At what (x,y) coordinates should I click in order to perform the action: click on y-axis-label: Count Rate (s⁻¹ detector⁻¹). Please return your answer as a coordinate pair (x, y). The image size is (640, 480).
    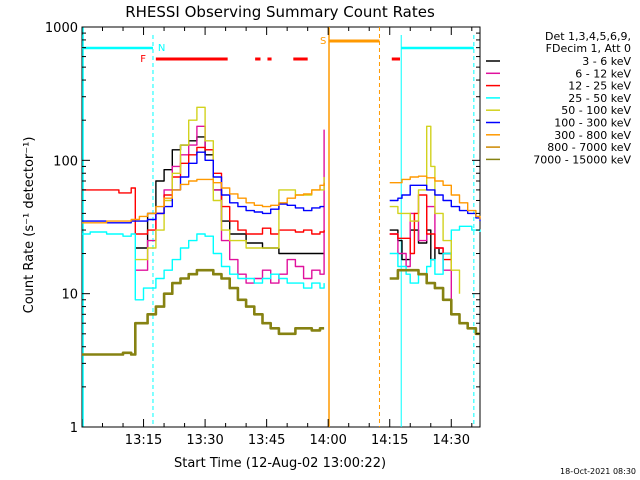
    Looking at the image, I should click on (29, 225).